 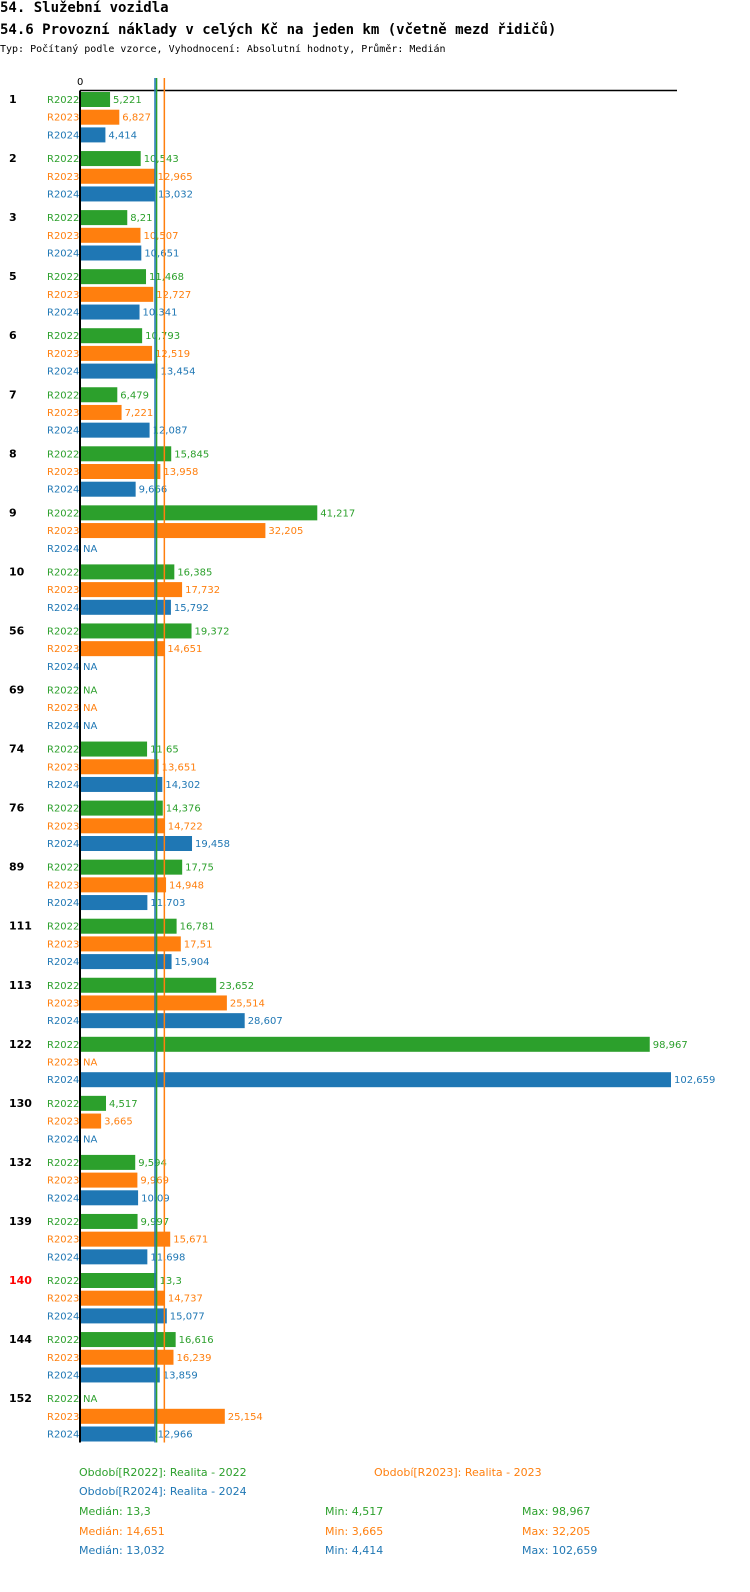 I want to click on bar-76-r2023, so click(x=122, y=826).